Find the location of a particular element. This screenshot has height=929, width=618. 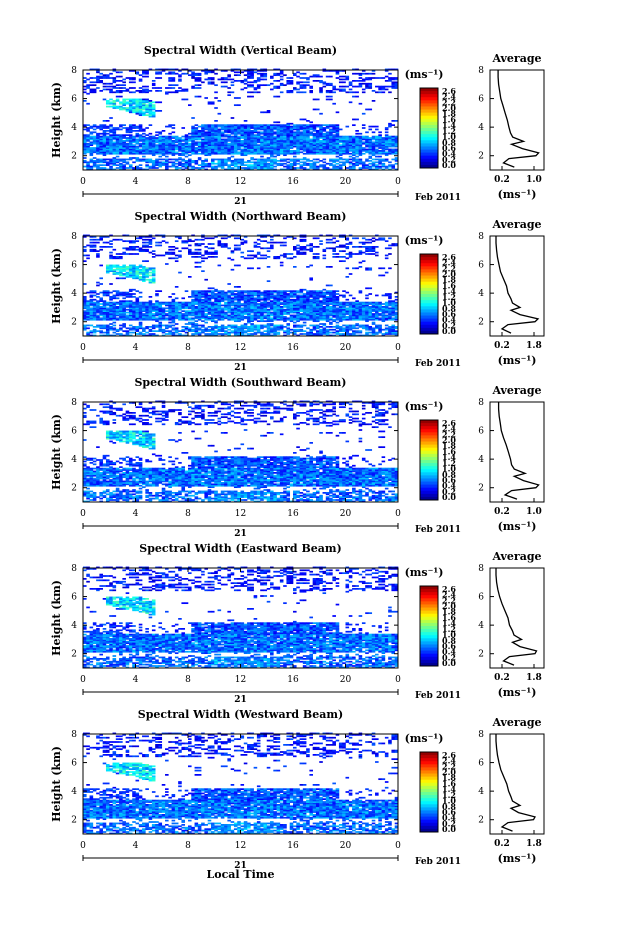

day-label: 21 is located at coordinates (240, 202).